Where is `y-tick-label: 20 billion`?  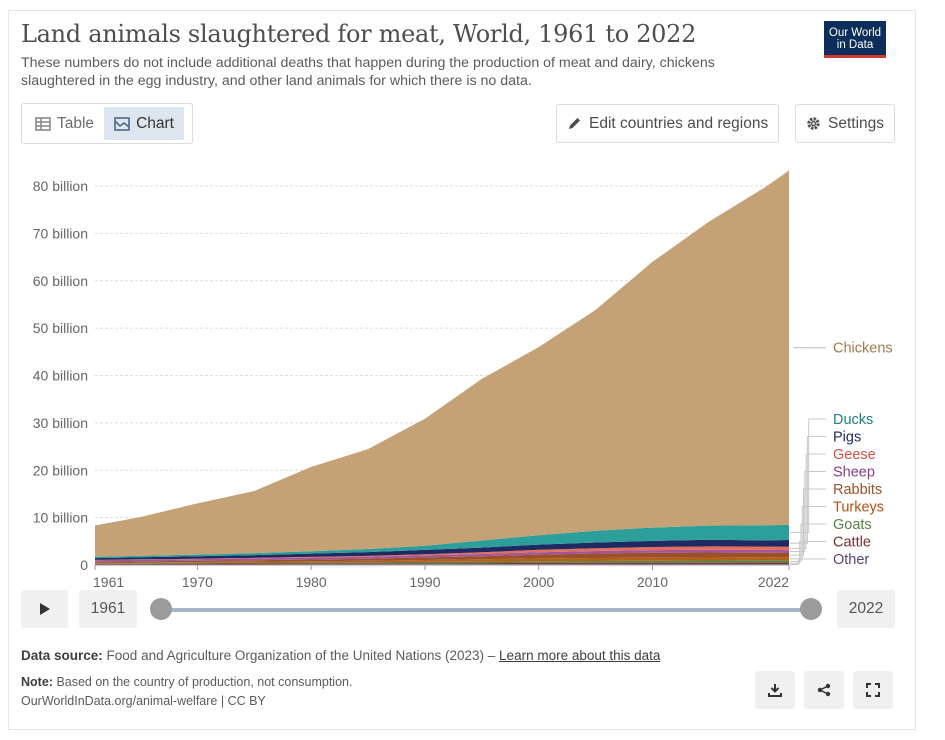 y-tick-label: 20 billion is located at coordinates (60, 470).